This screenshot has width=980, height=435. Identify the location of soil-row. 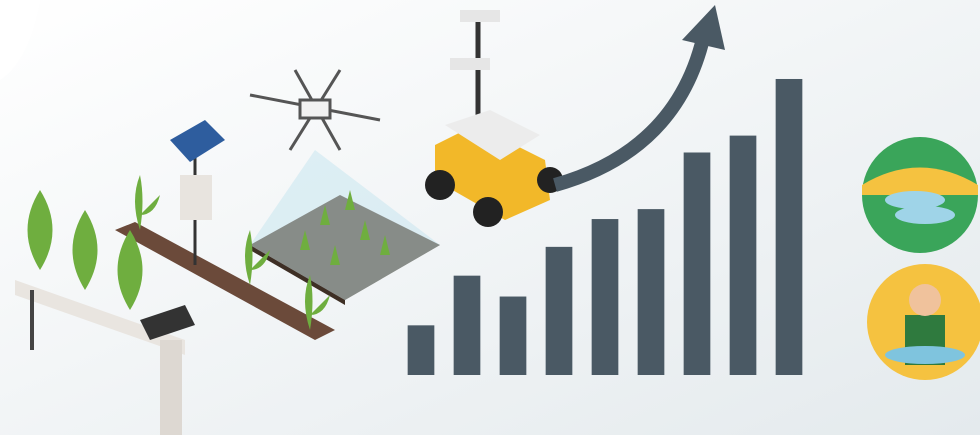
(277, 267).